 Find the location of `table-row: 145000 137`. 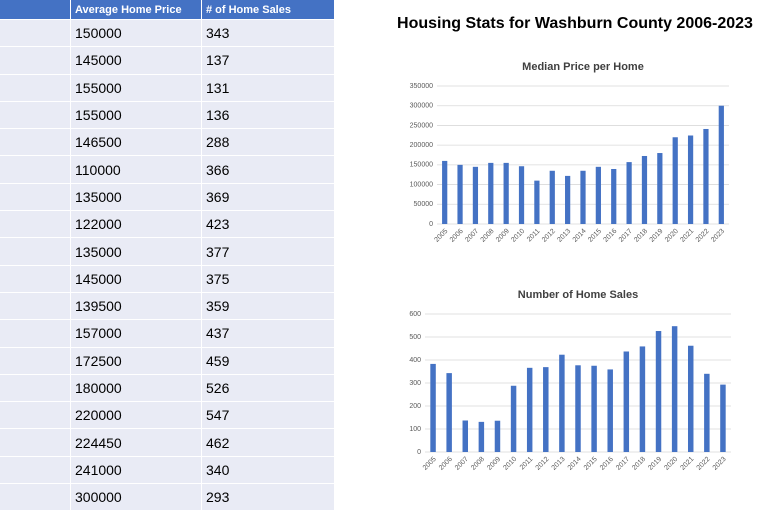

table-row: 145000 137 is located at coordinates (167, 60).